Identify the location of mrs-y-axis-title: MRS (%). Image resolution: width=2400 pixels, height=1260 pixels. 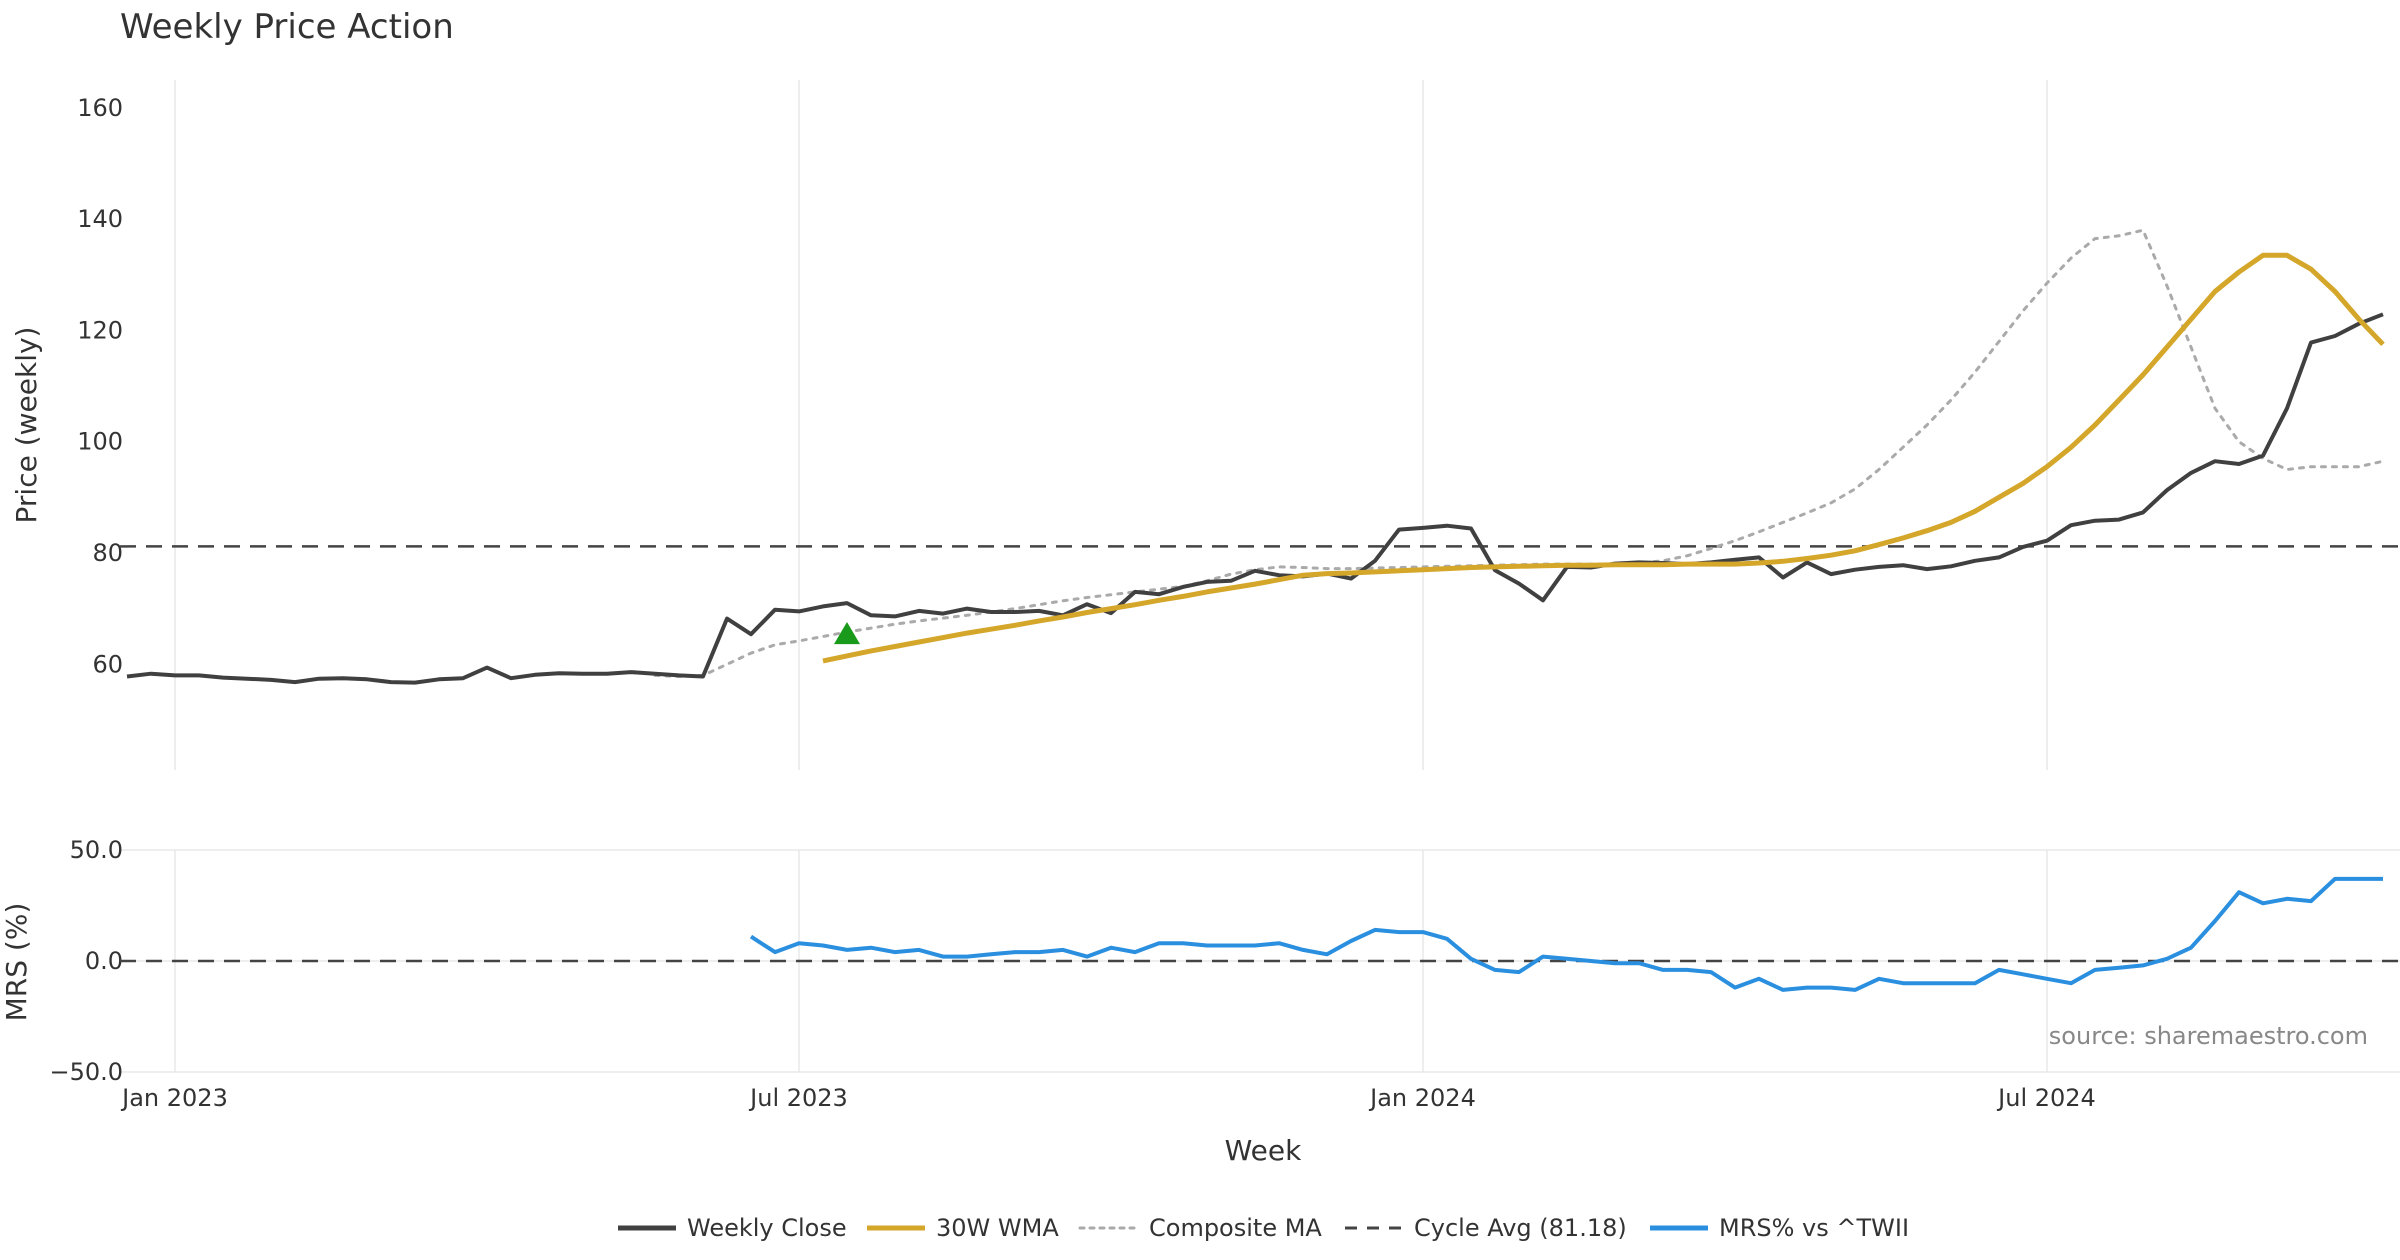
(16, 962).